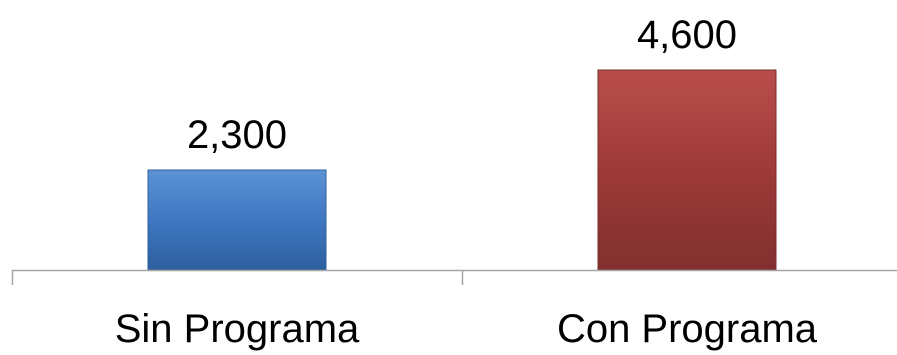  What do you see at coordinates (237, 135) in the screenshot?
I see `data-label-1: 2,300` at bounding box center [237, 135].